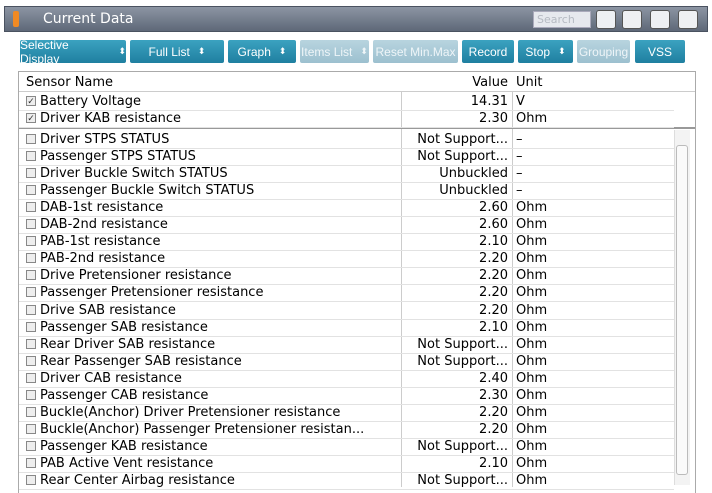 The image size is (712, 493). What do you see at coordinates (118, 157) in the screenshot?
I see `sensor-name: Passenger STPS STATUS` at bounding box center [118, 157].